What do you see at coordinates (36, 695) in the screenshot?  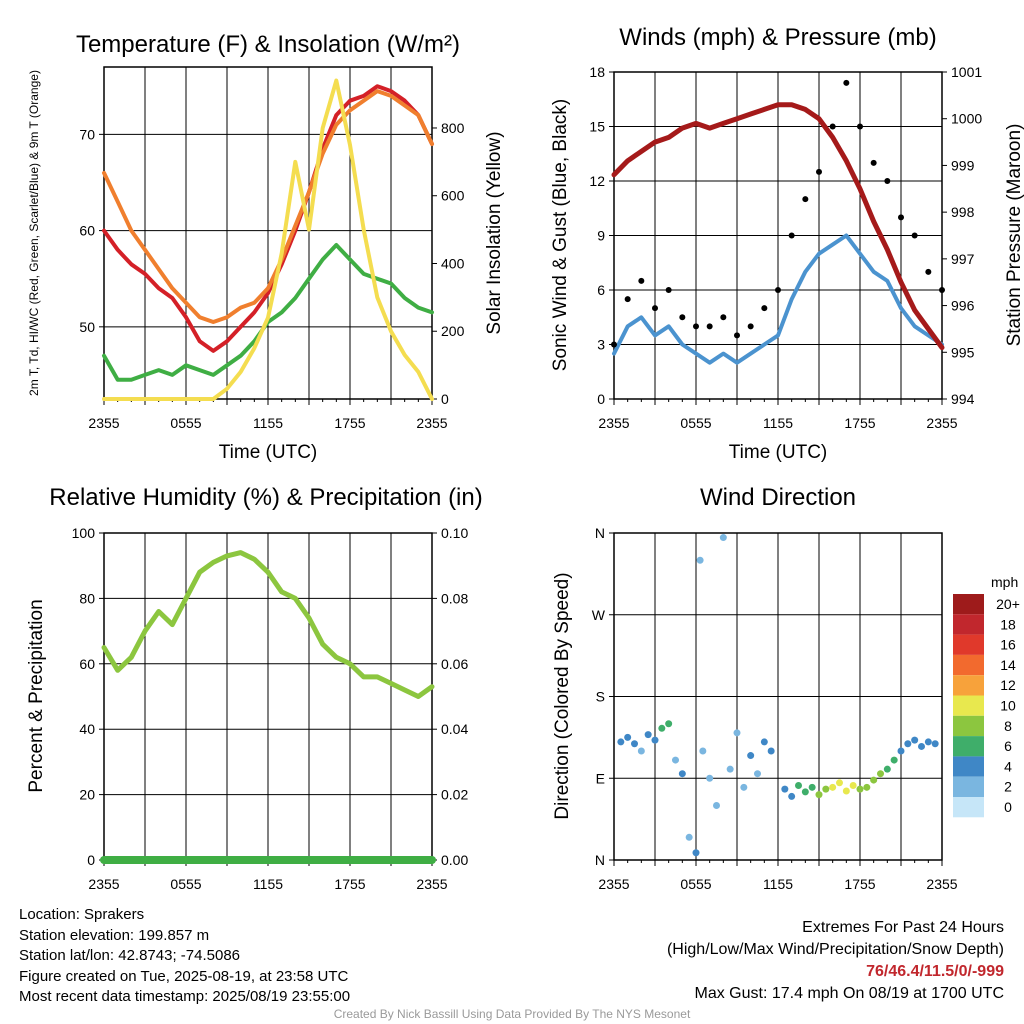 I see `y-axis-label: Percent & Precipitation` at bounding box center [36, 695].